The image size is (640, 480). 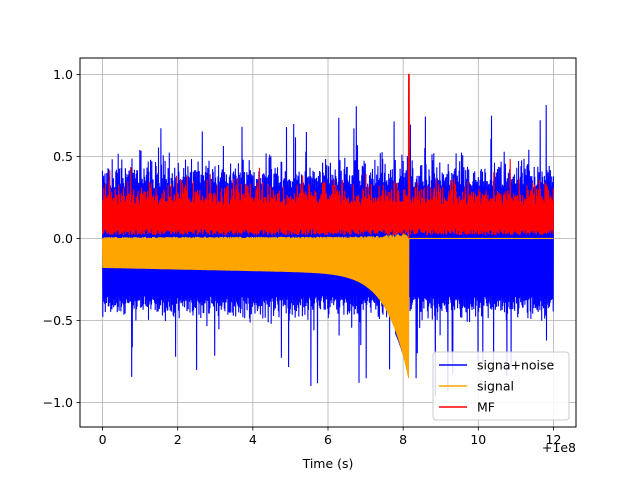 I want to click on legend: signa+noise signal MF, so click(x=501, y=386).